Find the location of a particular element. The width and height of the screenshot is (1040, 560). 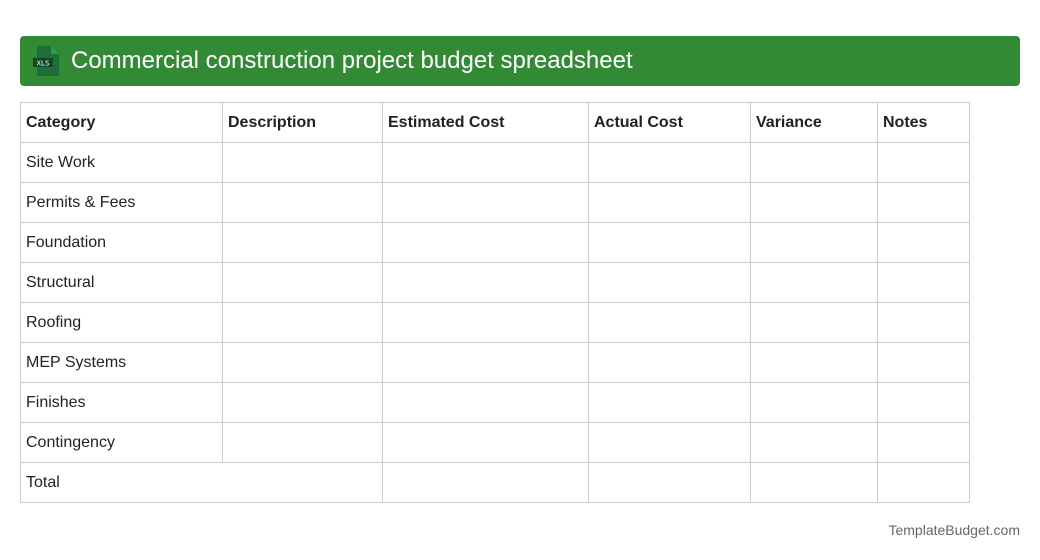

svg-text: XLS is located at coordinates (43, 64).